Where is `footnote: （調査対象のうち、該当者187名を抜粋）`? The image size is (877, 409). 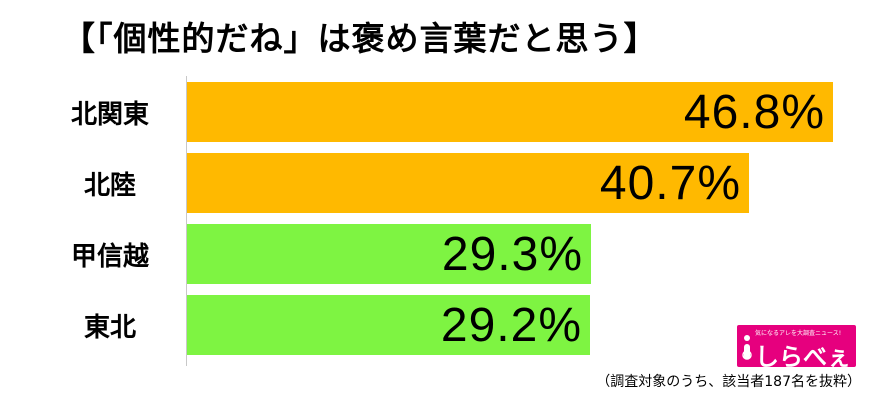
footnote: （調査対象のうち、該当者187名を抜粋） is located at coordinates (728, 382).